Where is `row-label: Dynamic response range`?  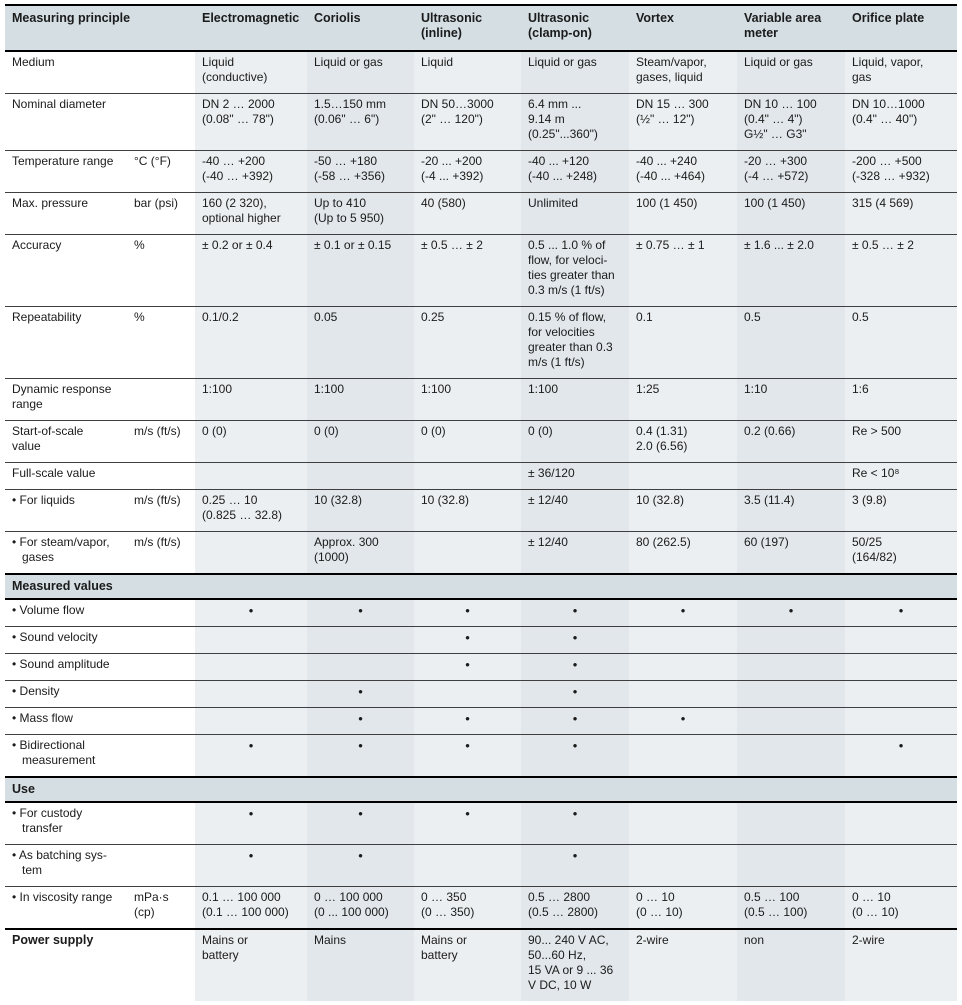
row-label: Dynamic response range is located at coordinates (66, 399).